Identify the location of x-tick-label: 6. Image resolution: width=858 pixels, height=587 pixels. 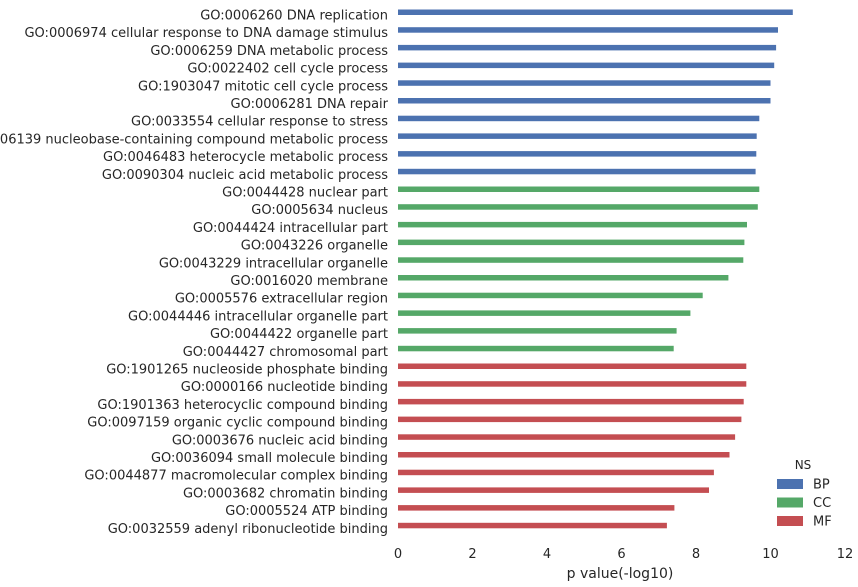
(621, 554).